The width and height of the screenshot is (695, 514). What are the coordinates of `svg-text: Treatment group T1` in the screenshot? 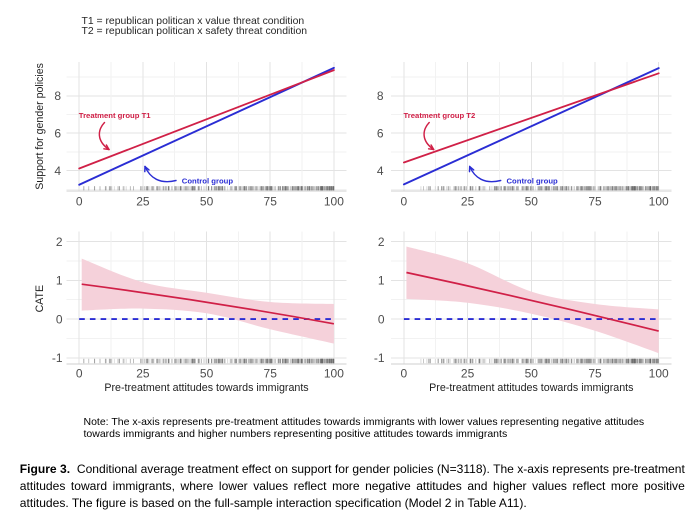 It's located at (115, 115).